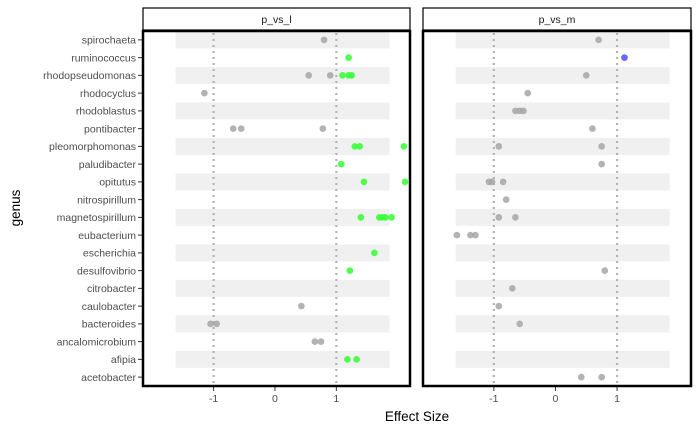 Image resolution: width=700 pixels, height=432 pixels. I want to click on y-tick-label: paludibacter, so click(108, 165).